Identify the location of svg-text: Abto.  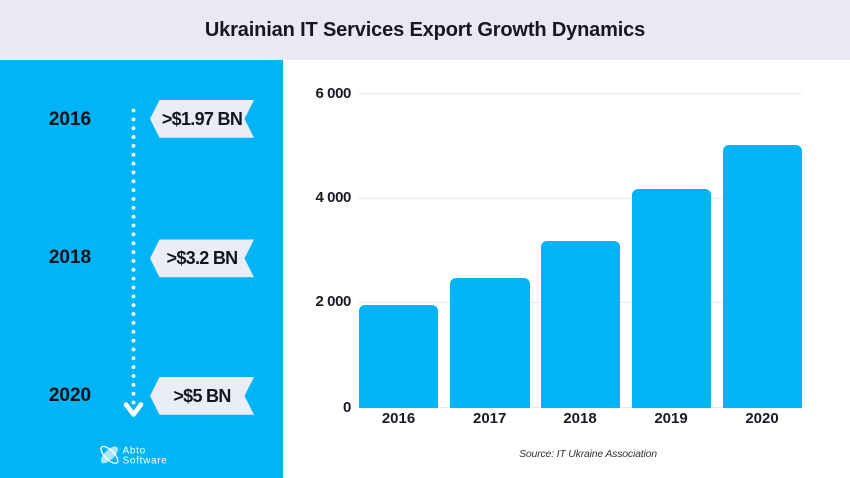
(134, 450).